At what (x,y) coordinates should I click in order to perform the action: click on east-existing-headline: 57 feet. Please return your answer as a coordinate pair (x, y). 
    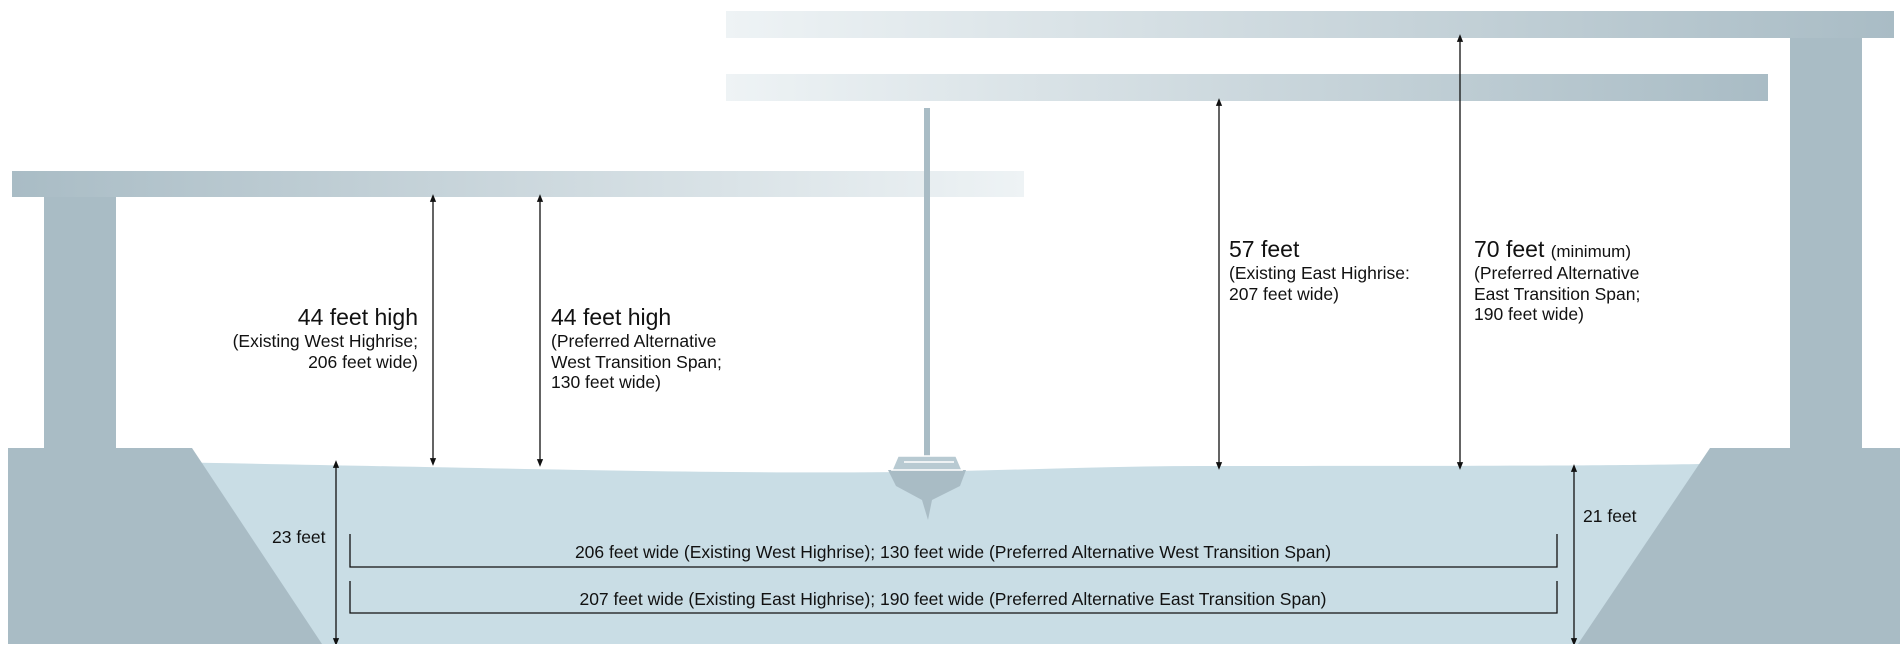
    Looking at the image, I should click on (1264, 249).